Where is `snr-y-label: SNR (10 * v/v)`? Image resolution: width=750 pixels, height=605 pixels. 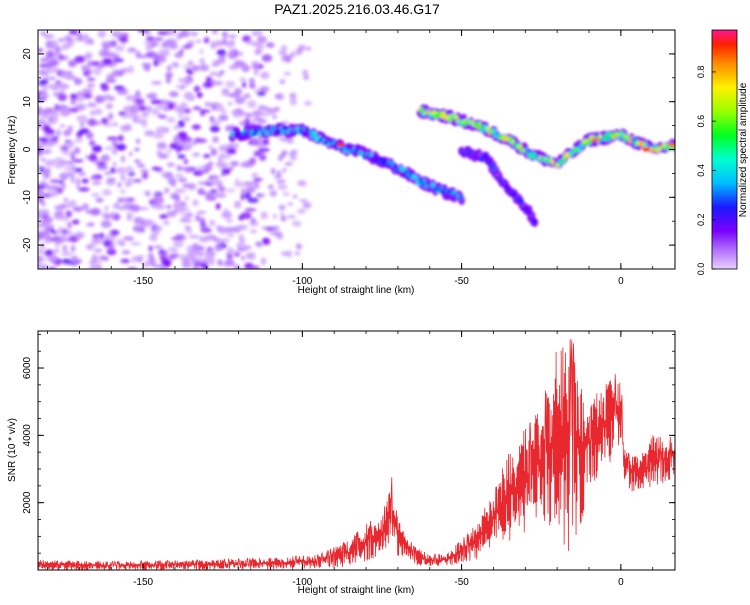 snr-y-label: SNR (10 * v/v) is located at coordinates (12, 450).